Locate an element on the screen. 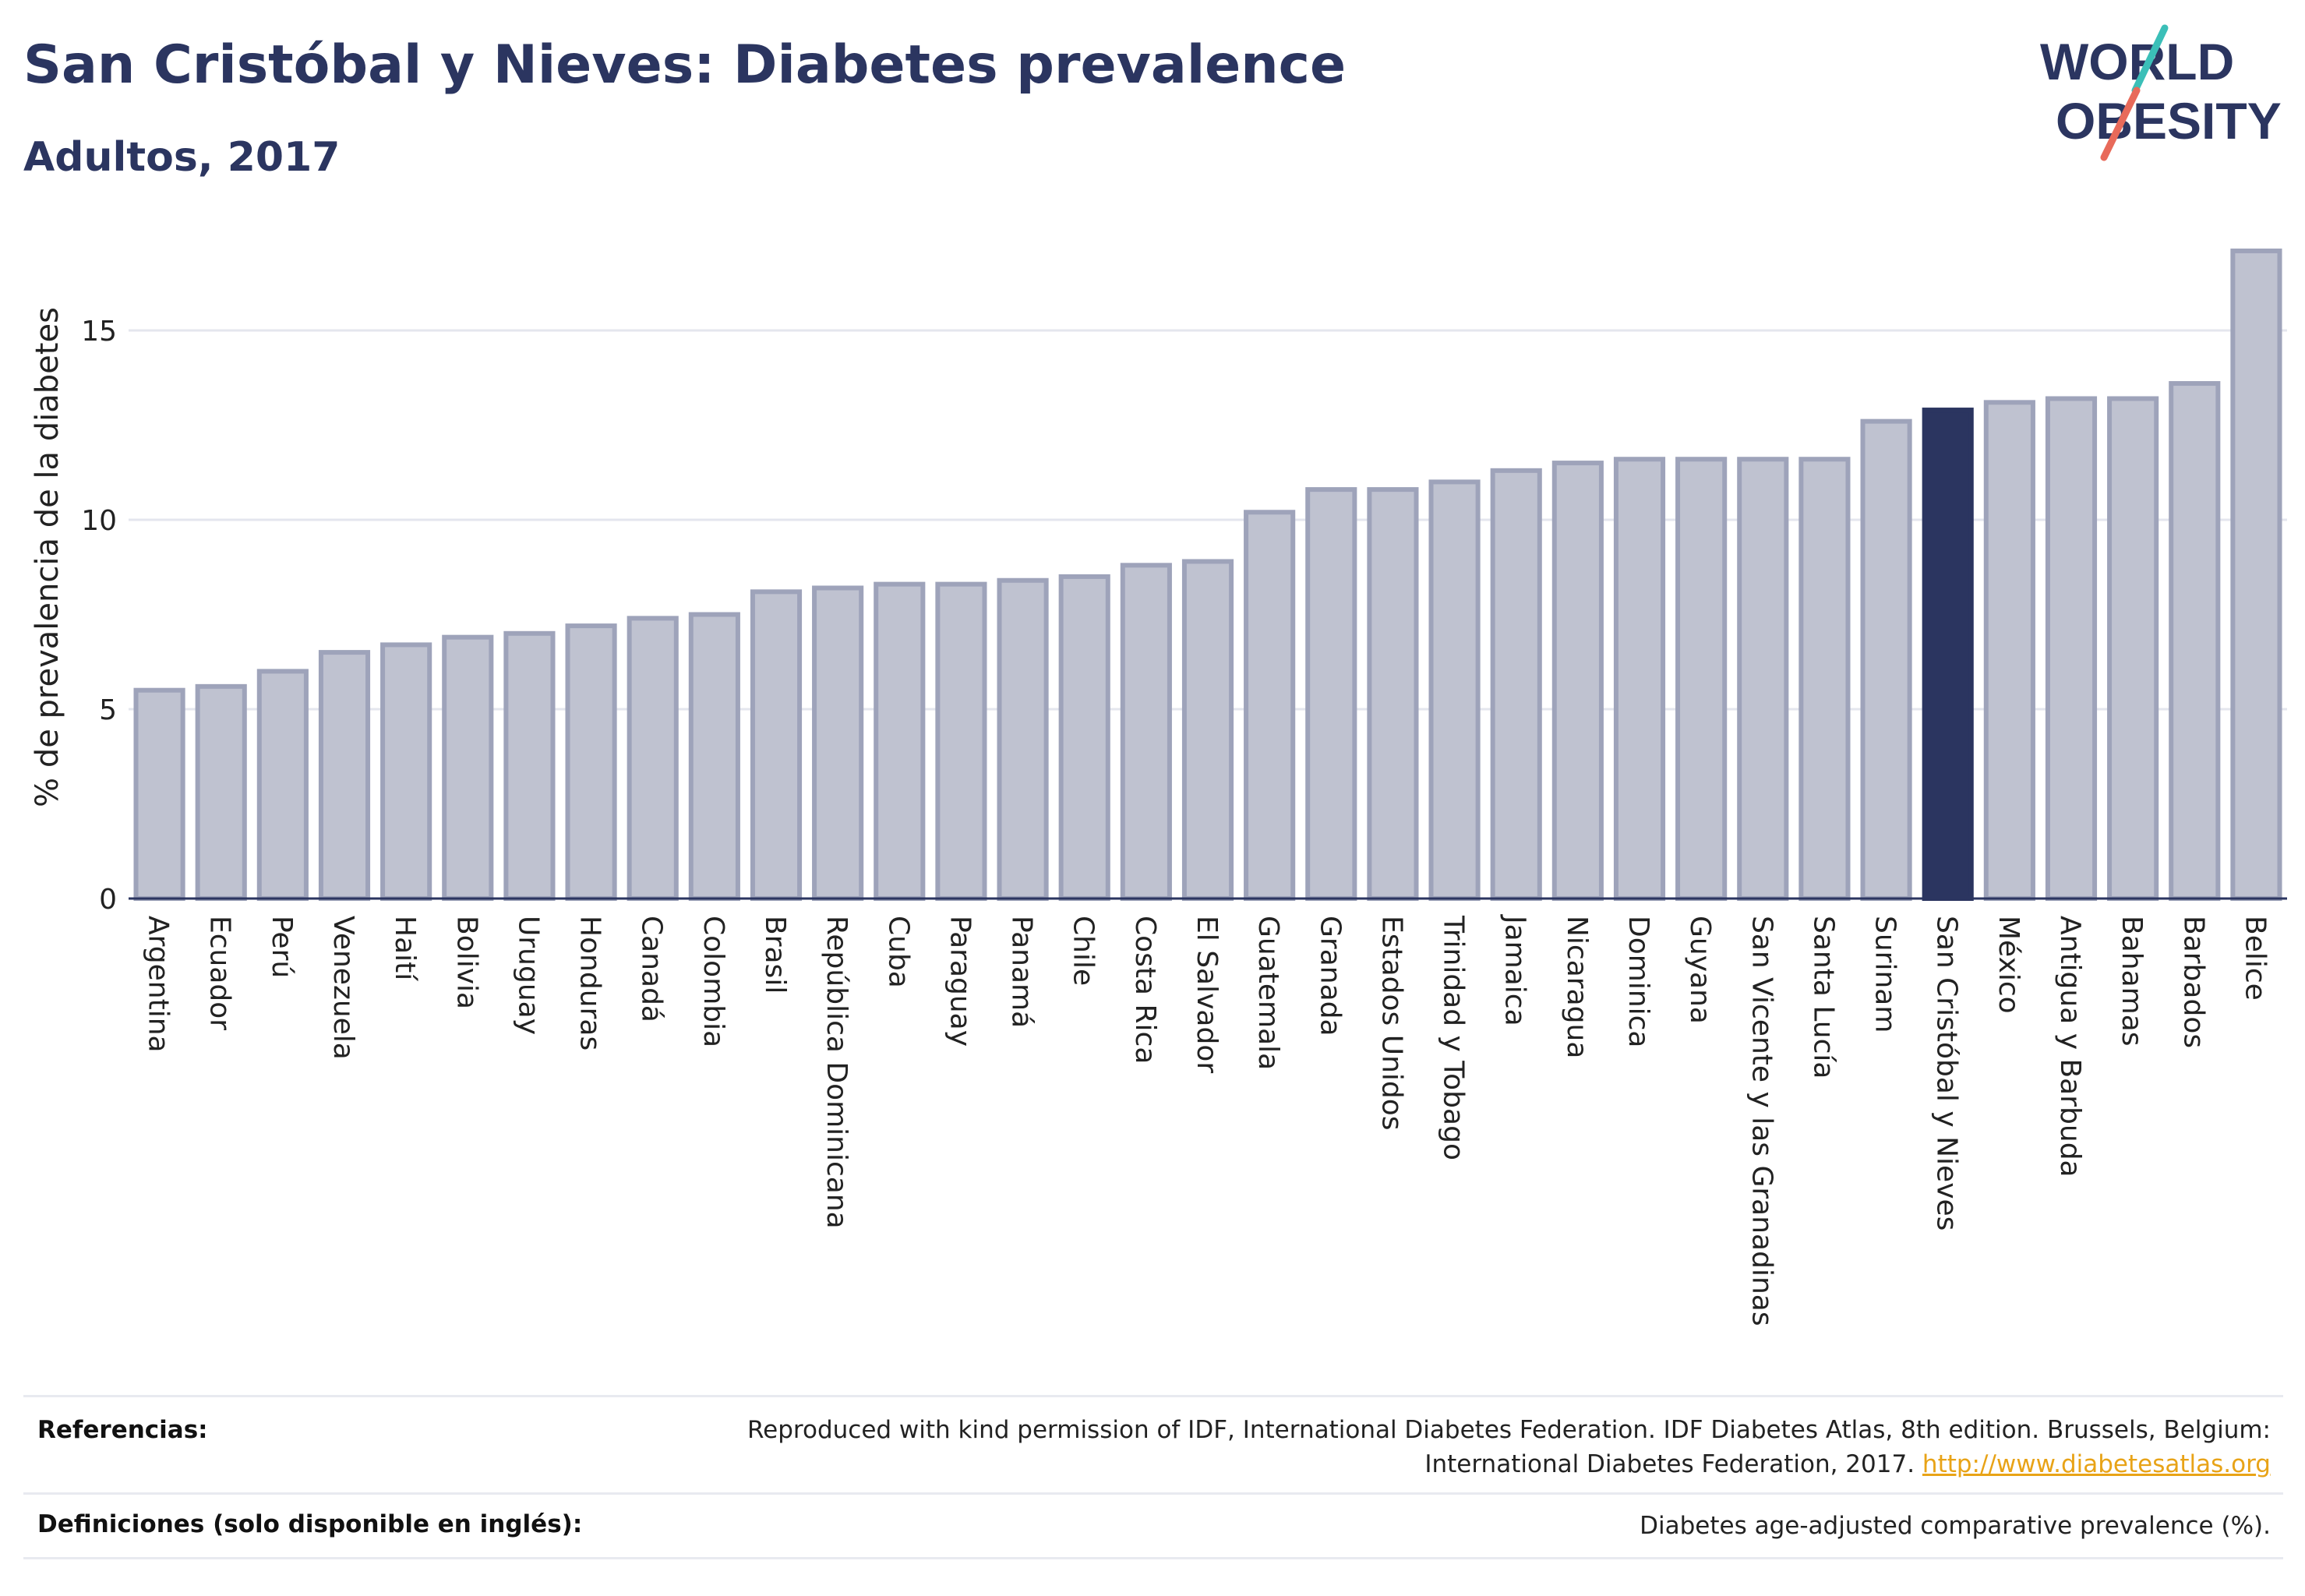 The width and height of the screenshot is (2305, 1596). bar-trinidad-y-tobago is located at coordinates (1454, 690).